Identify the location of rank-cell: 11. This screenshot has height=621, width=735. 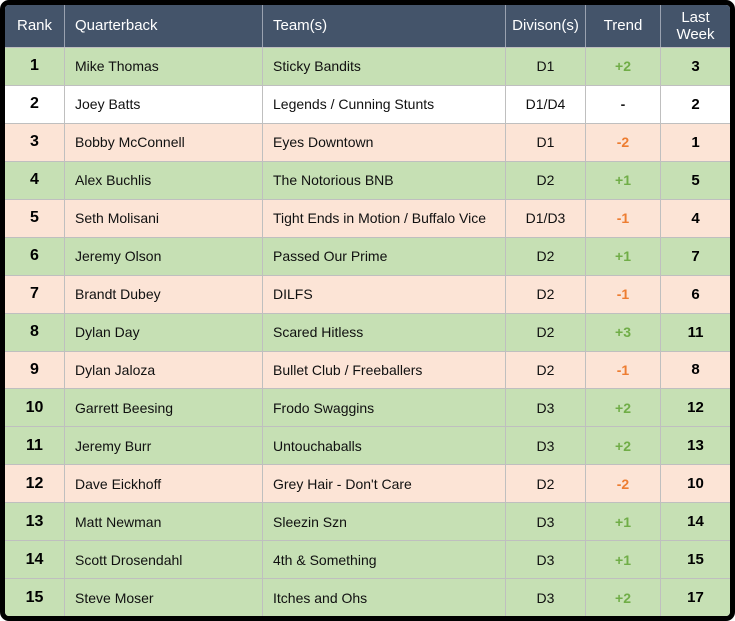
(34, 445).